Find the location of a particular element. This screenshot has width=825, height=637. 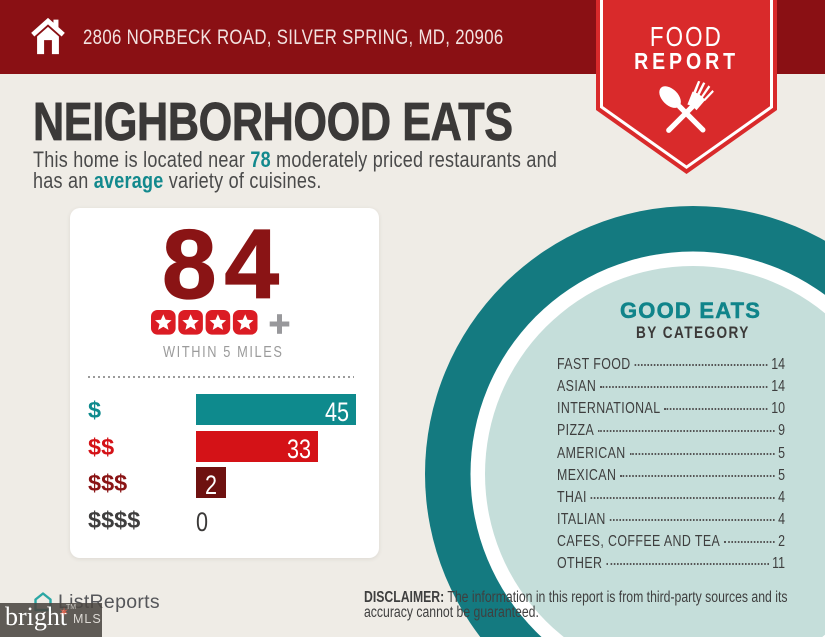

svg-text: FOOD is located at coordinates (686, 37).